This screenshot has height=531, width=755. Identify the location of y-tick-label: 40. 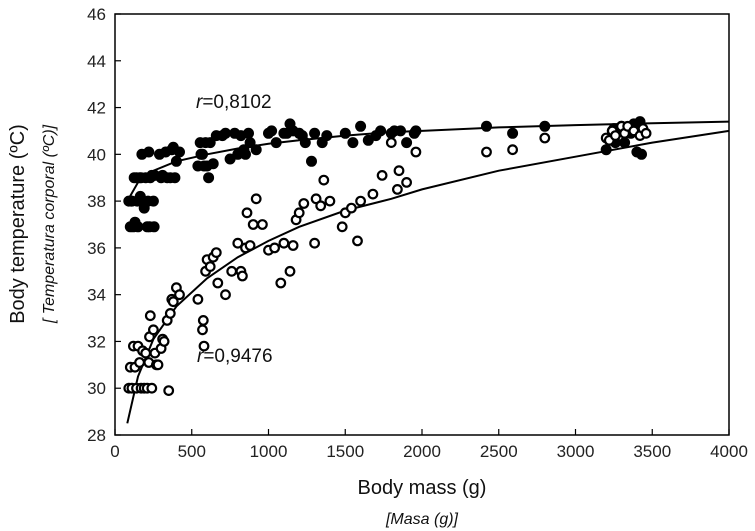
(96, 154).